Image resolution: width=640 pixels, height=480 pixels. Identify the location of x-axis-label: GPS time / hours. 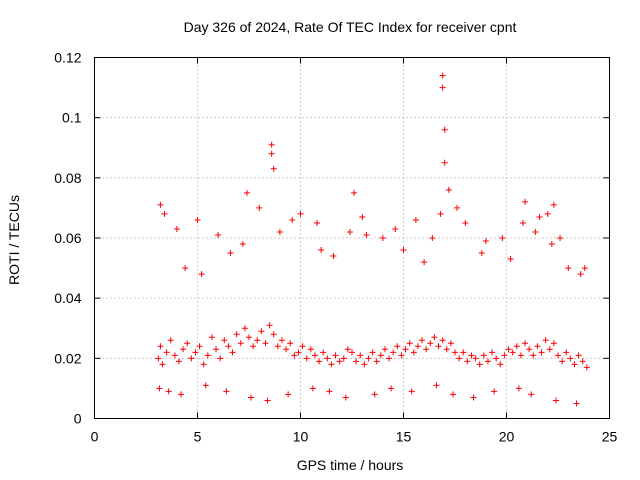
(350, 465).